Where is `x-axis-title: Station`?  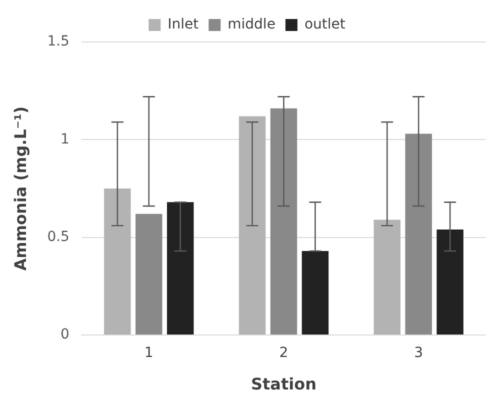
x-axis-title: Station is located at coordinates (283, 384).